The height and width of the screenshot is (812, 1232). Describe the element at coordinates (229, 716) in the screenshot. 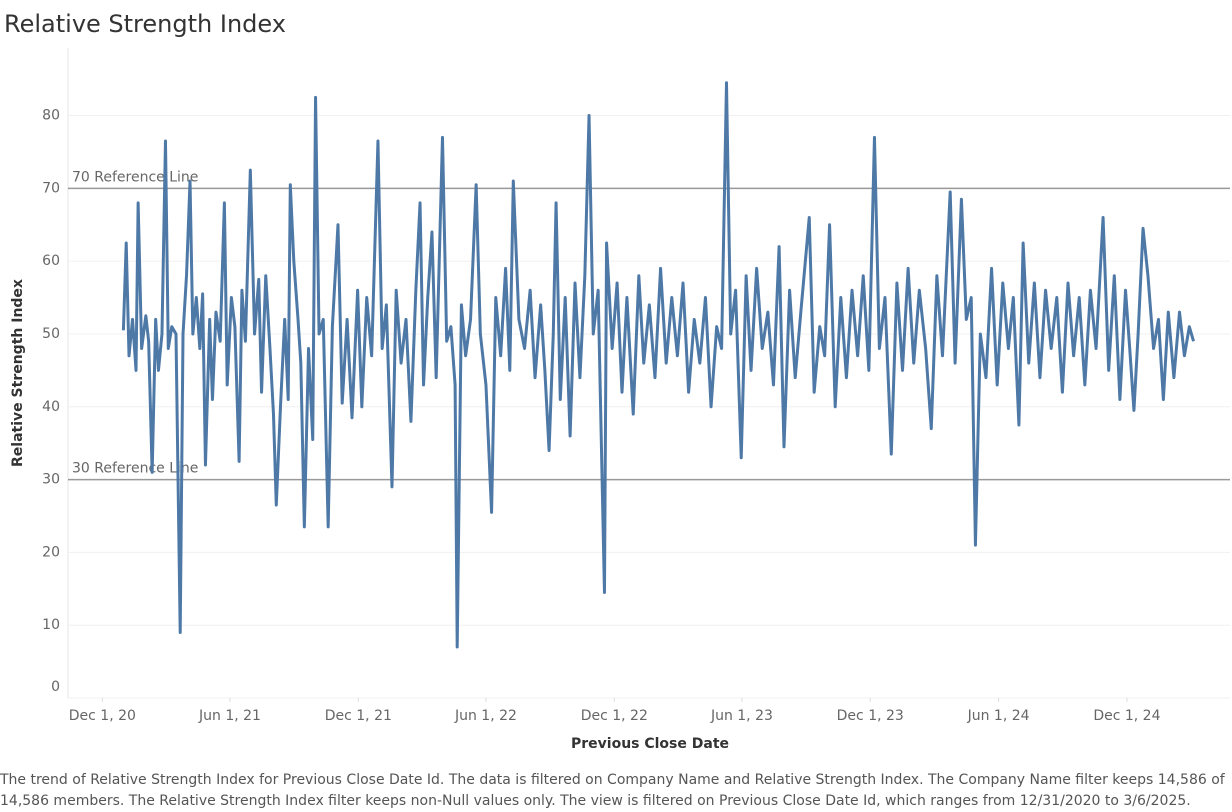

I see `x-tick-label: Jun 1, 21` at that location.